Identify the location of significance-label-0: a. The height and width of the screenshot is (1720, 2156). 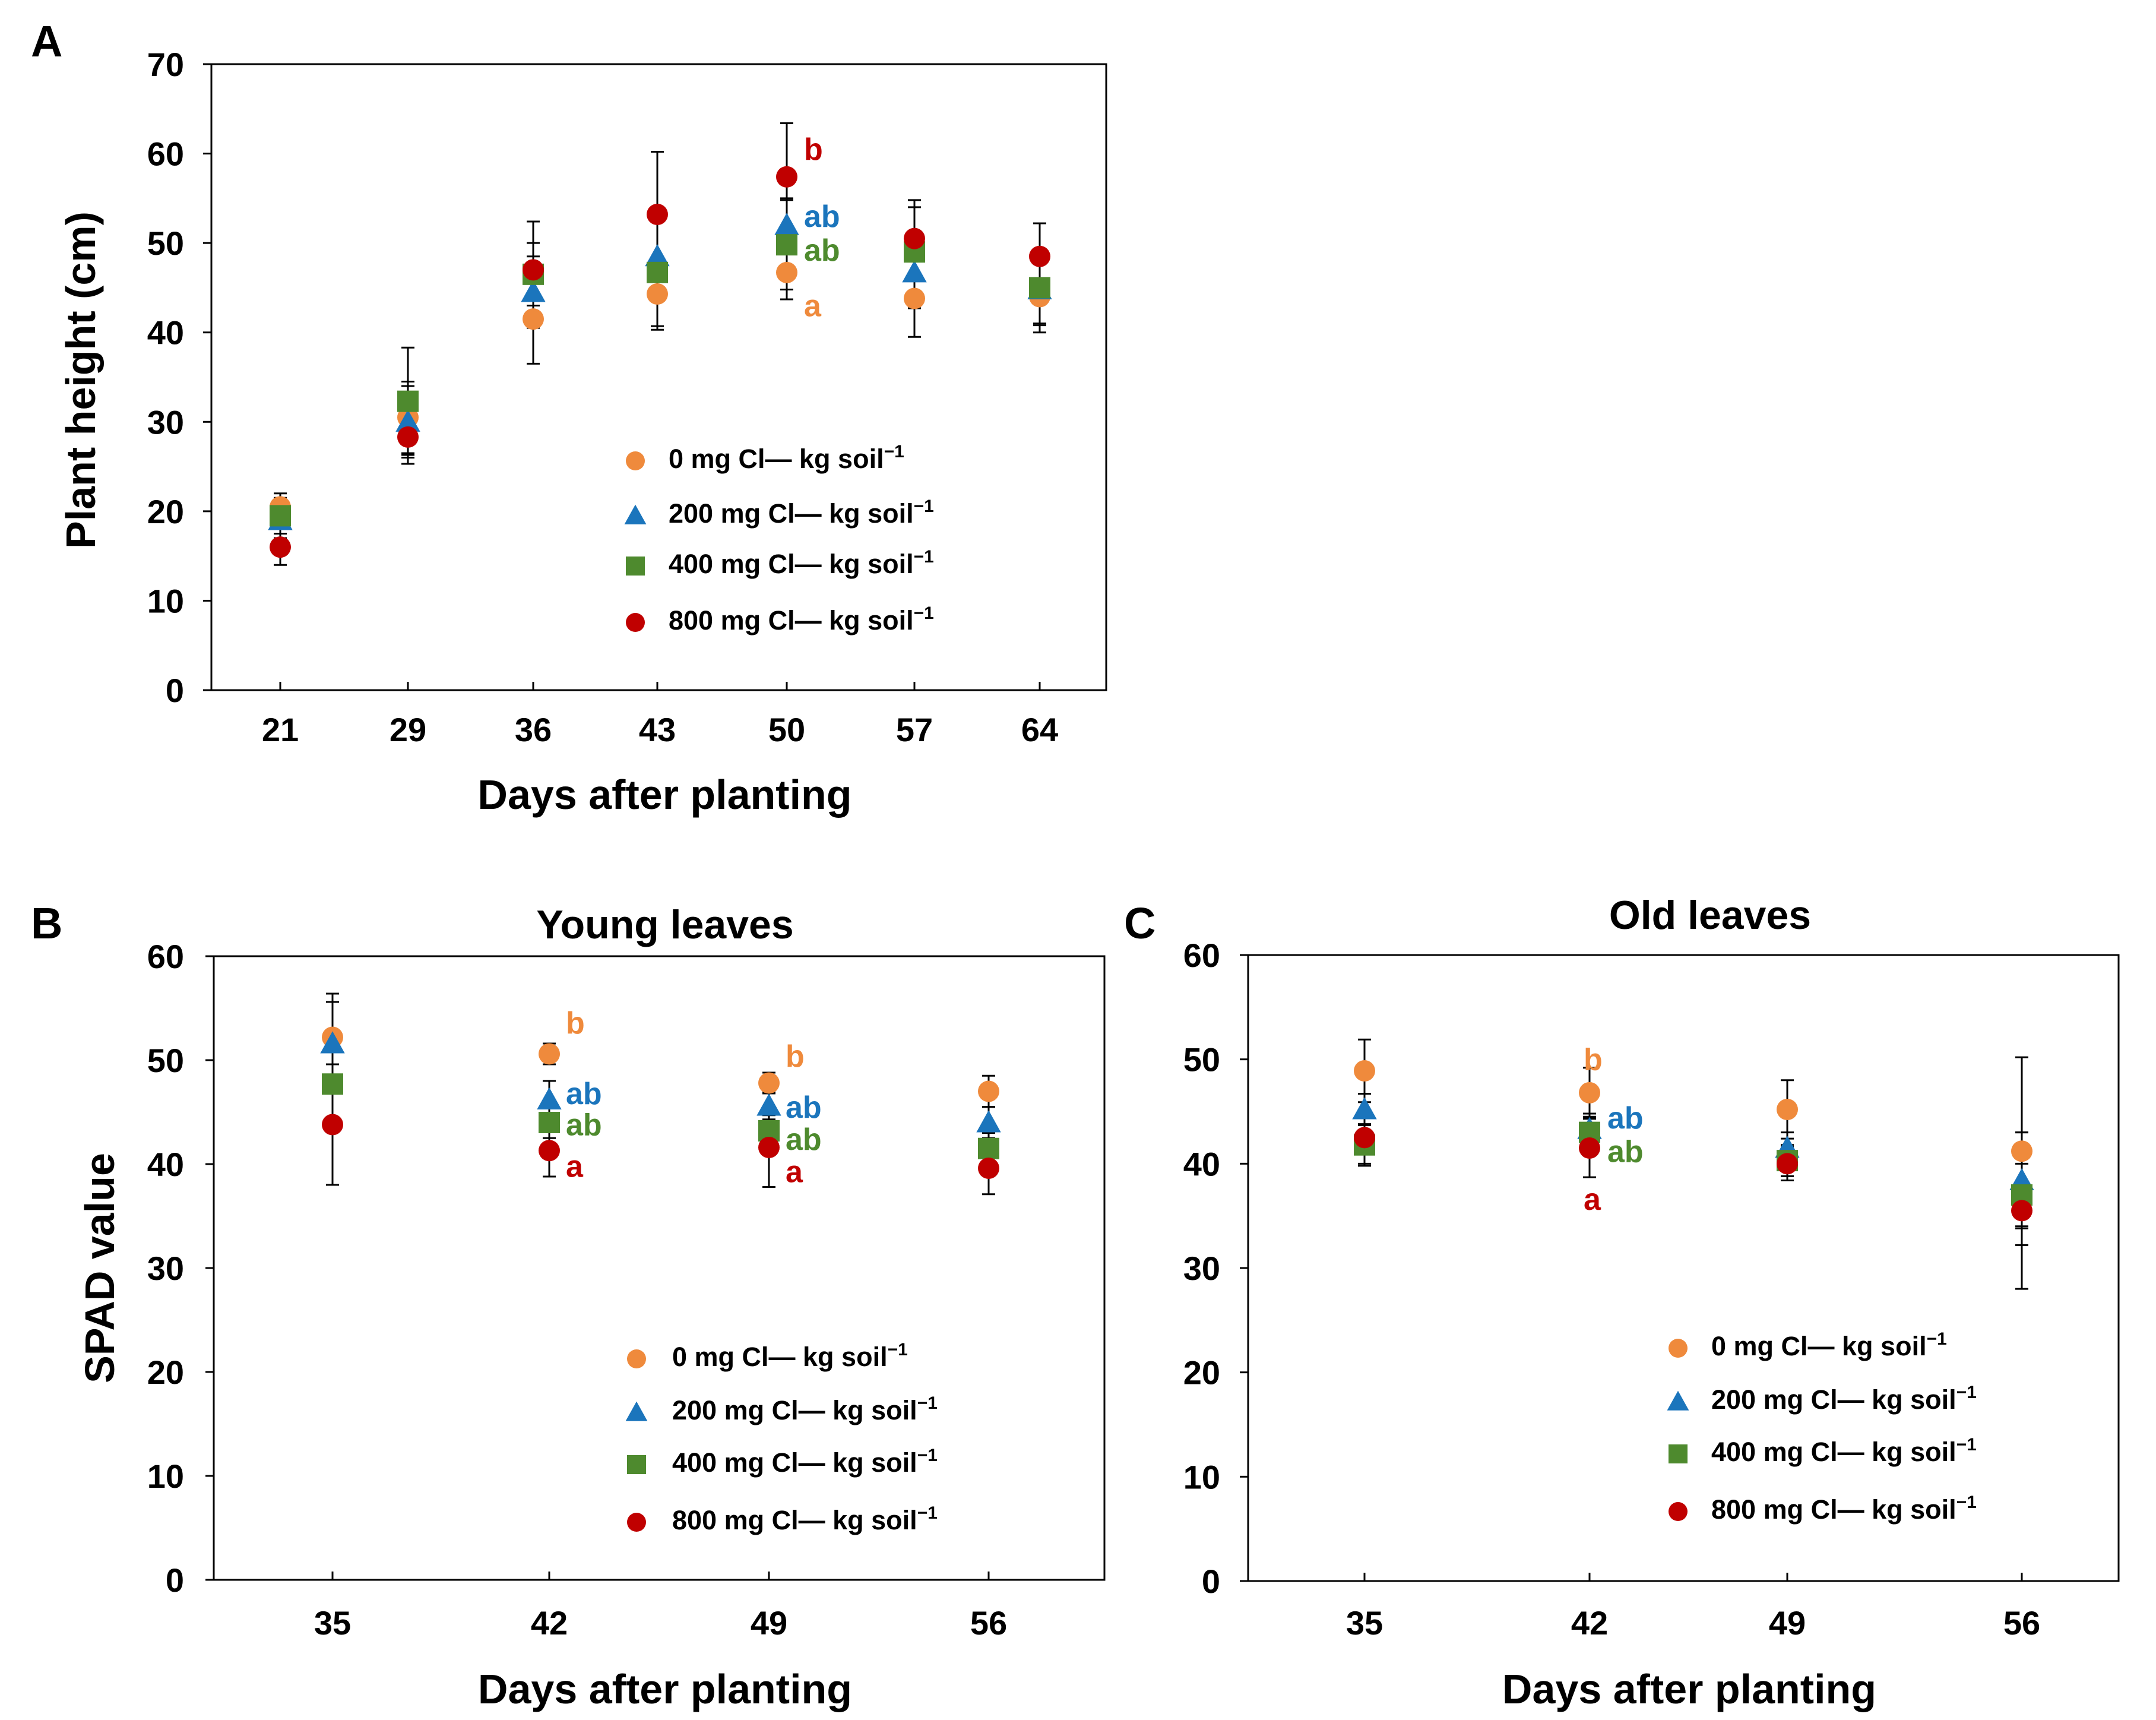
(813, 306).